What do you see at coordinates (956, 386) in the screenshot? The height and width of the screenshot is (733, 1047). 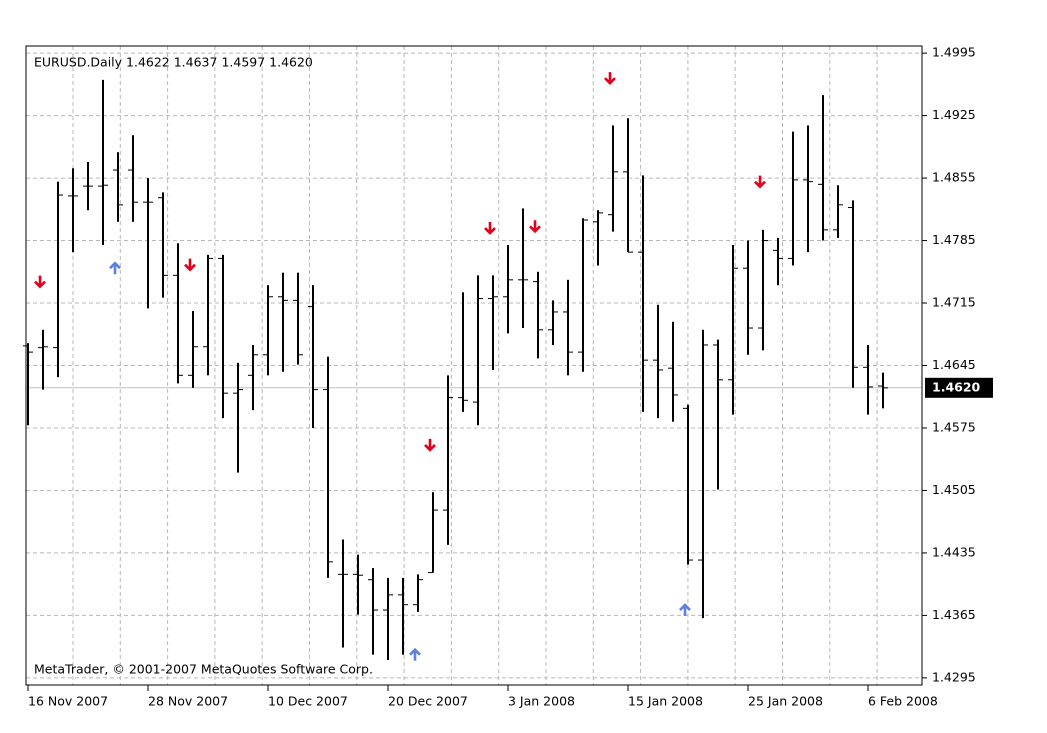 I see `current-price-label: 1.4620` at bounding box center [956, 386].